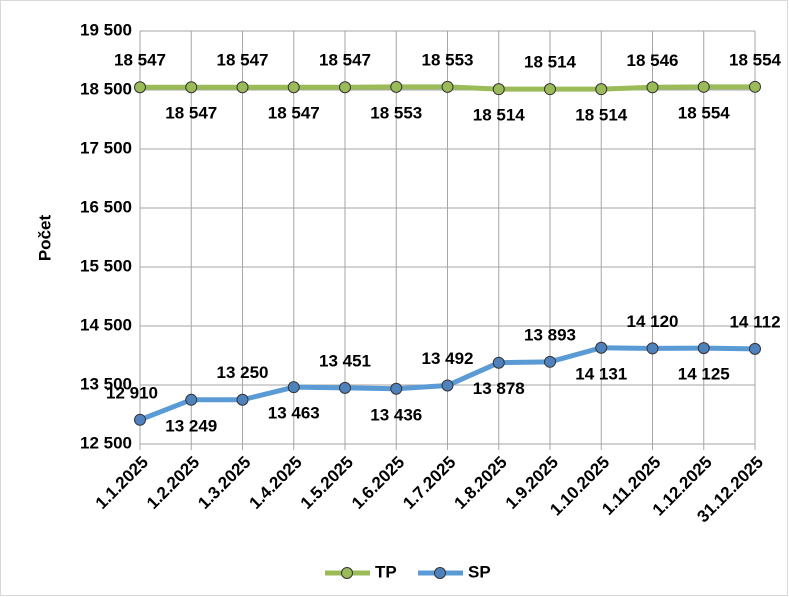  I want to click on data-label: 13 492, so click(448, 358).